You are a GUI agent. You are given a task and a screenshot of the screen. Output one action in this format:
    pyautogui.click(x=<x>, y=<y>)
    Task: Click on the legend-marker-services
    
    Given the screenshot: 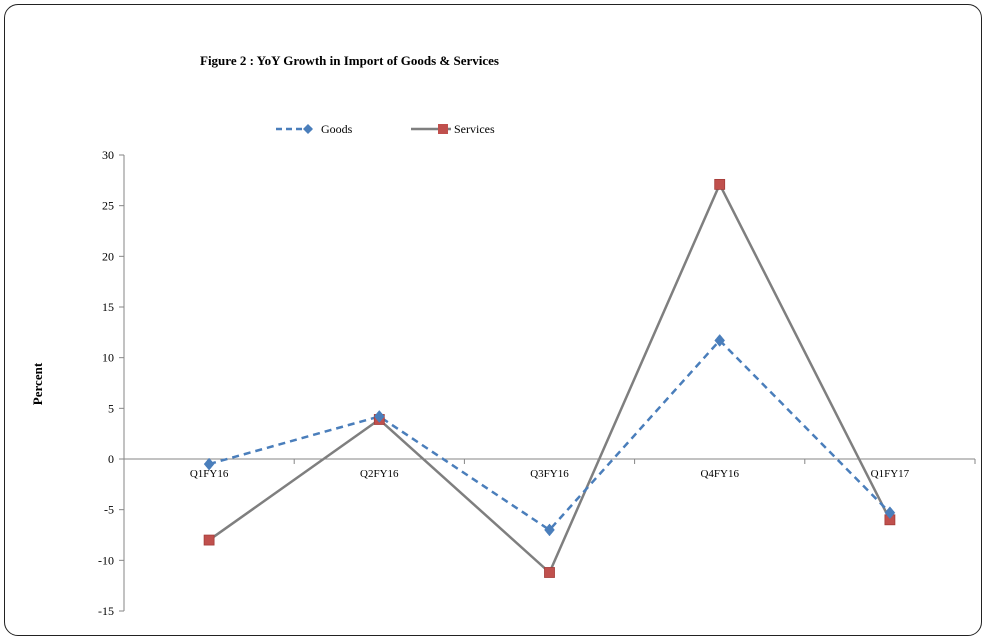 What is the action you would take?
    pyautogui.click(x=443, y=129)
    